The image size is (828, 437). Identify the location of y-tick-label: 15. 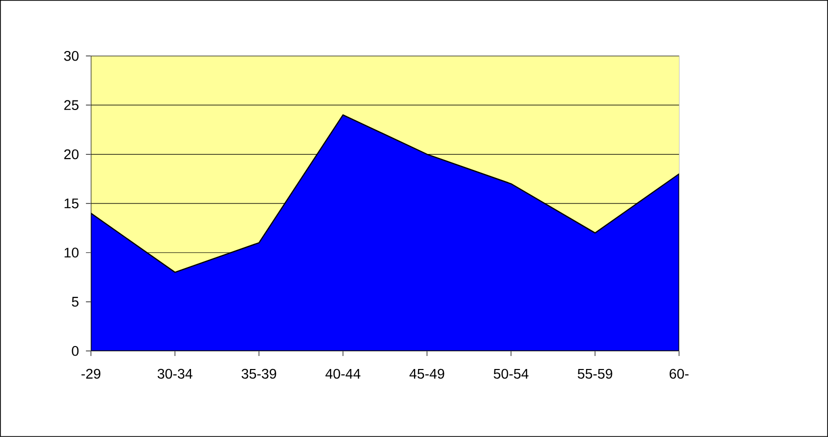
(71, 203).